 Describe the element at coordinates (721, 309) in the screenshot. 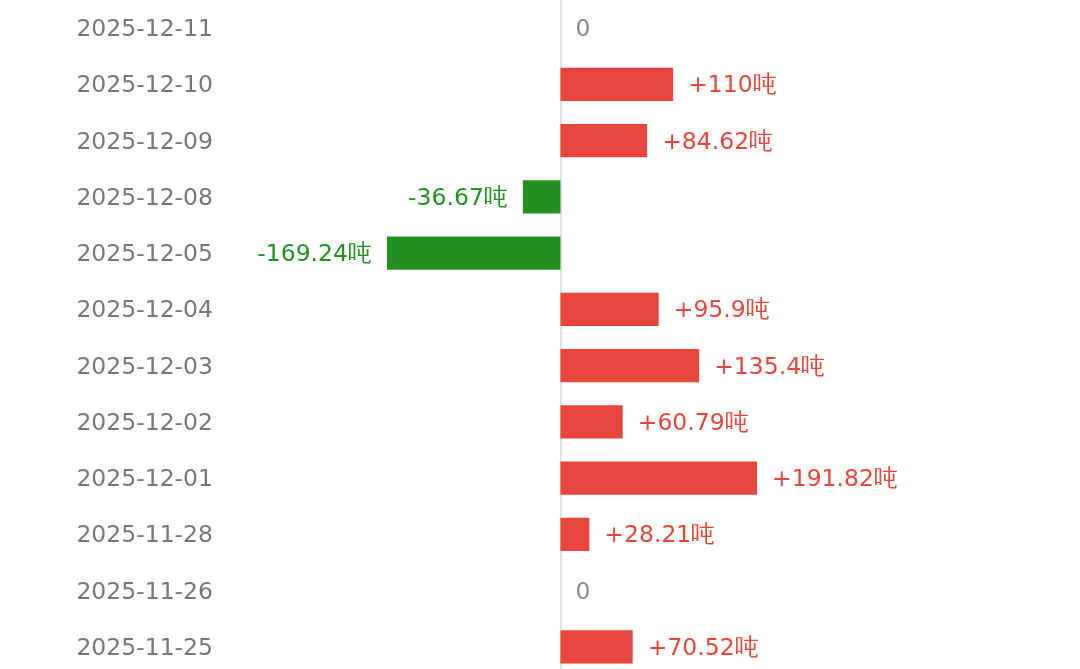

I see `data-label: +95.9吨` at that location.